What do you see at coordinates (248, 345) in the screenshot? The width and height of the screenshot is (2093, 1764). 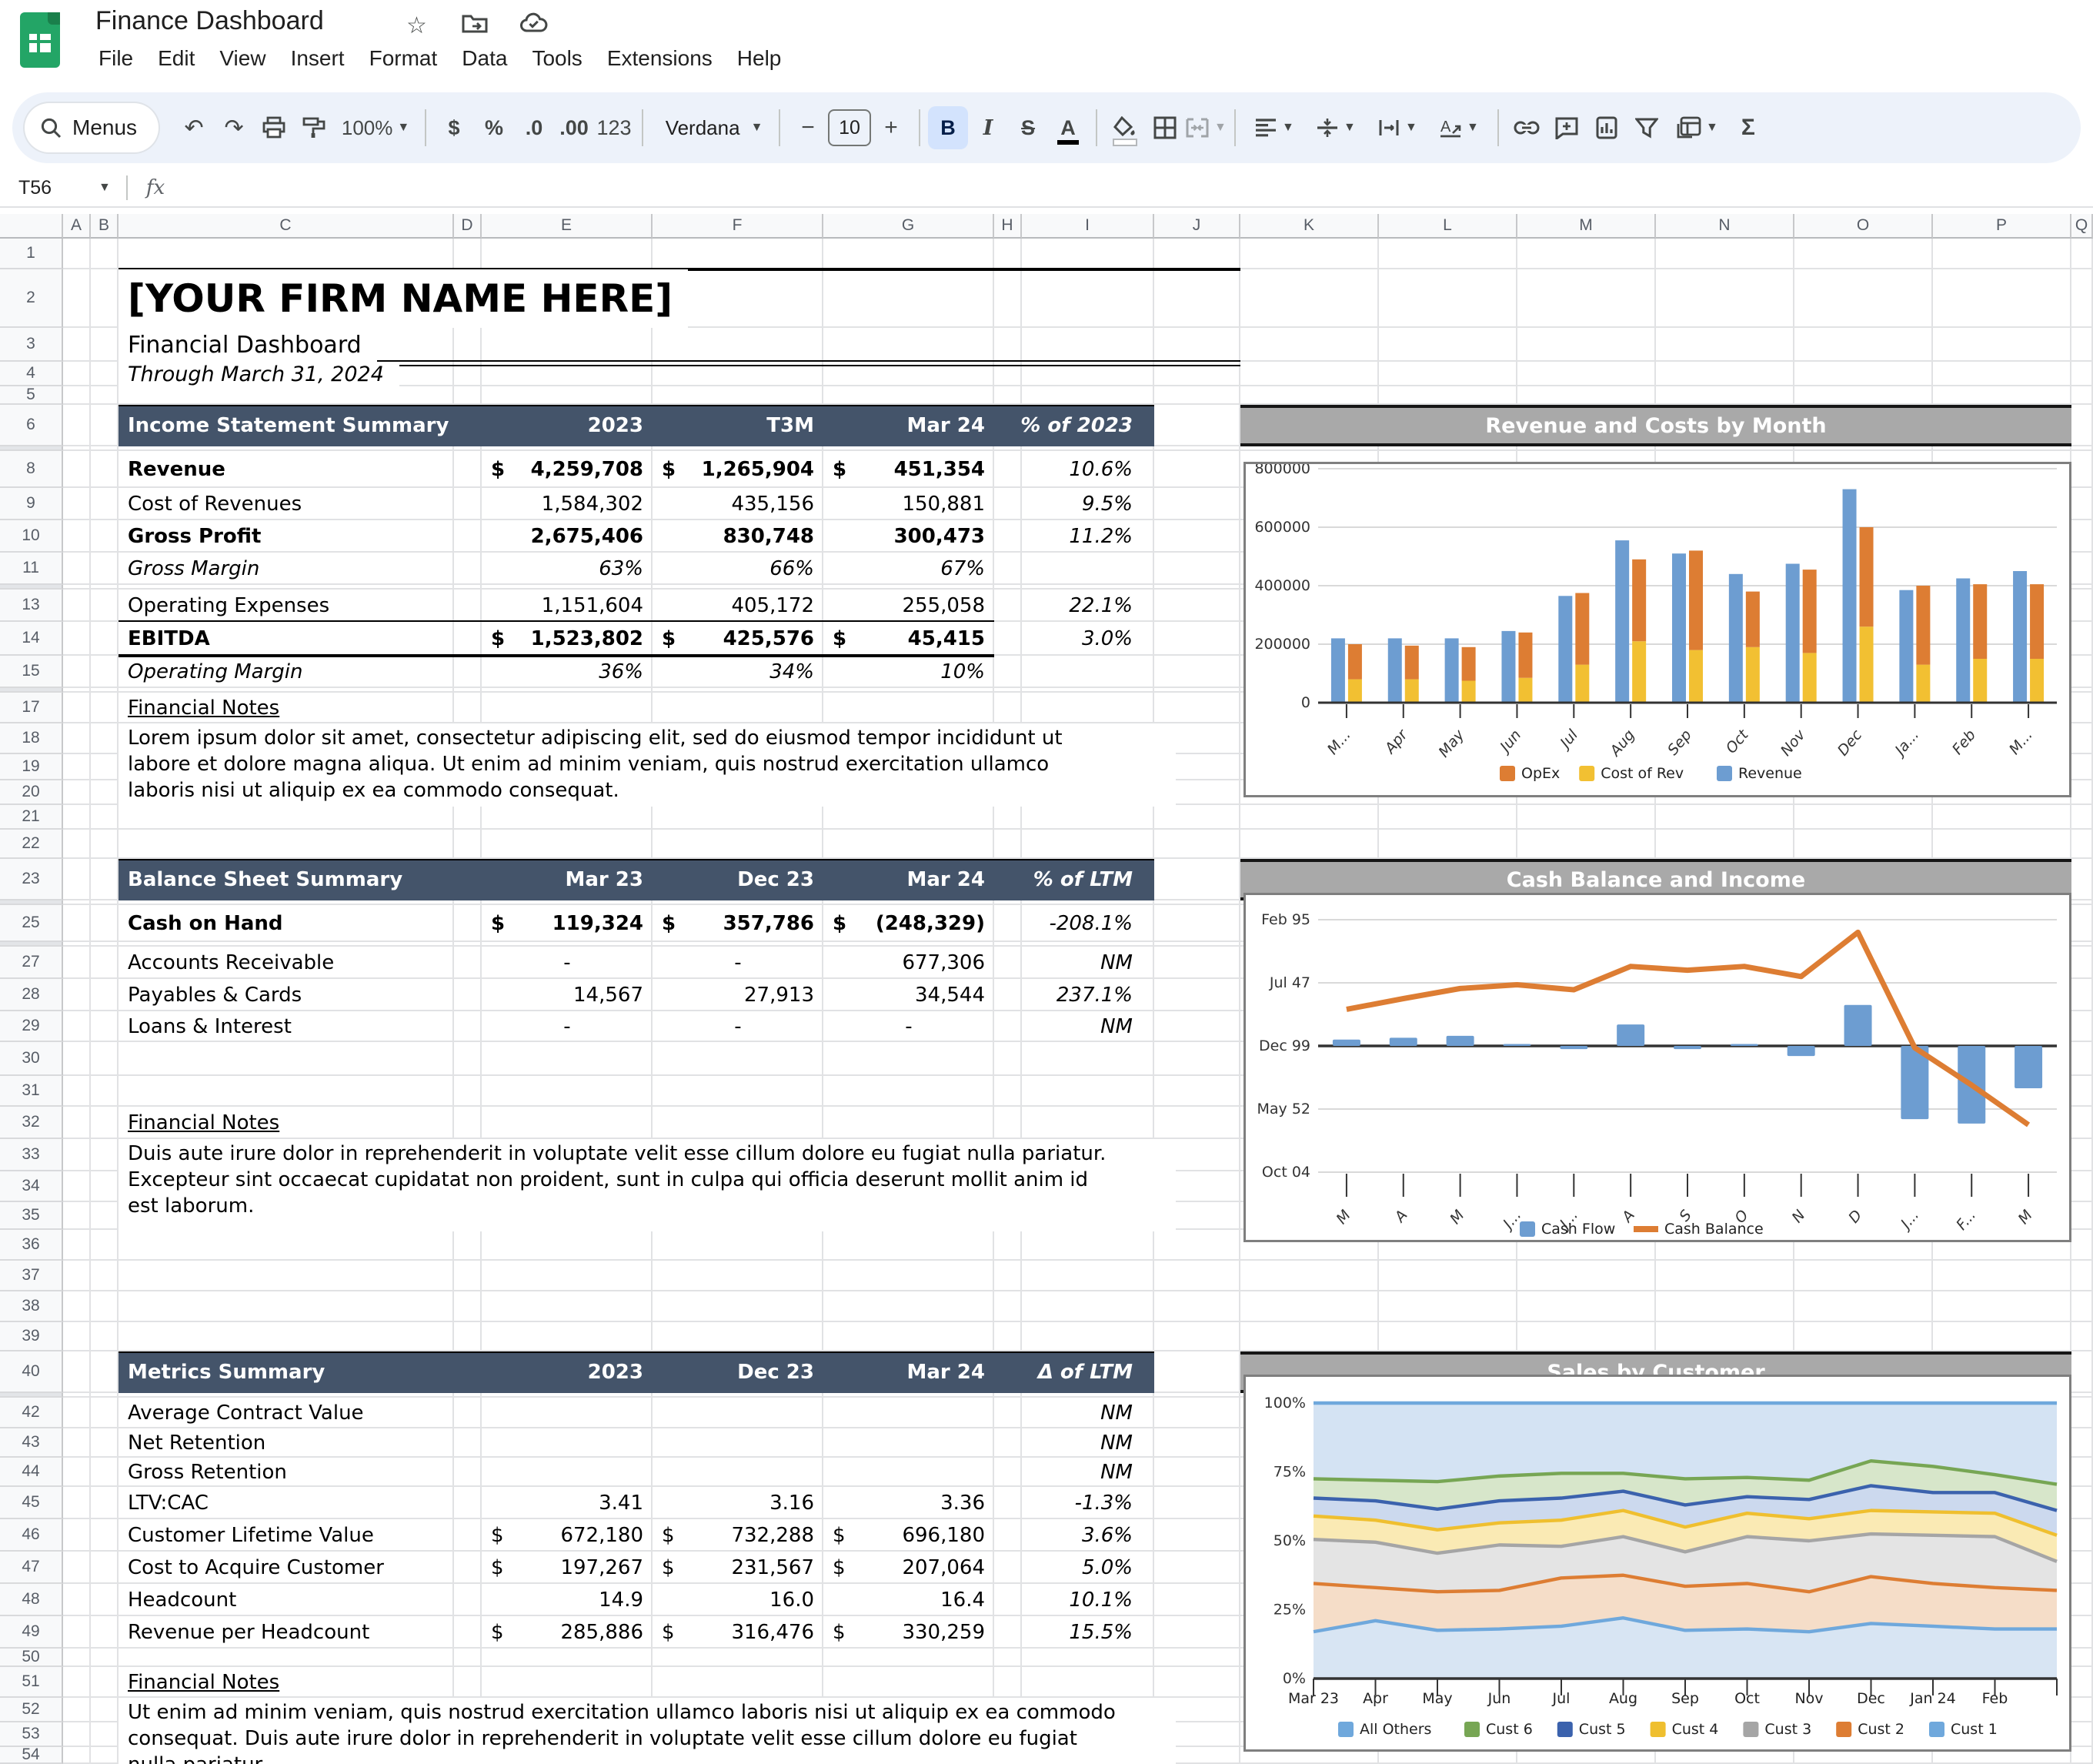 I see `cell-C3: Financial Dashboard` at bounding box center [248, 345].